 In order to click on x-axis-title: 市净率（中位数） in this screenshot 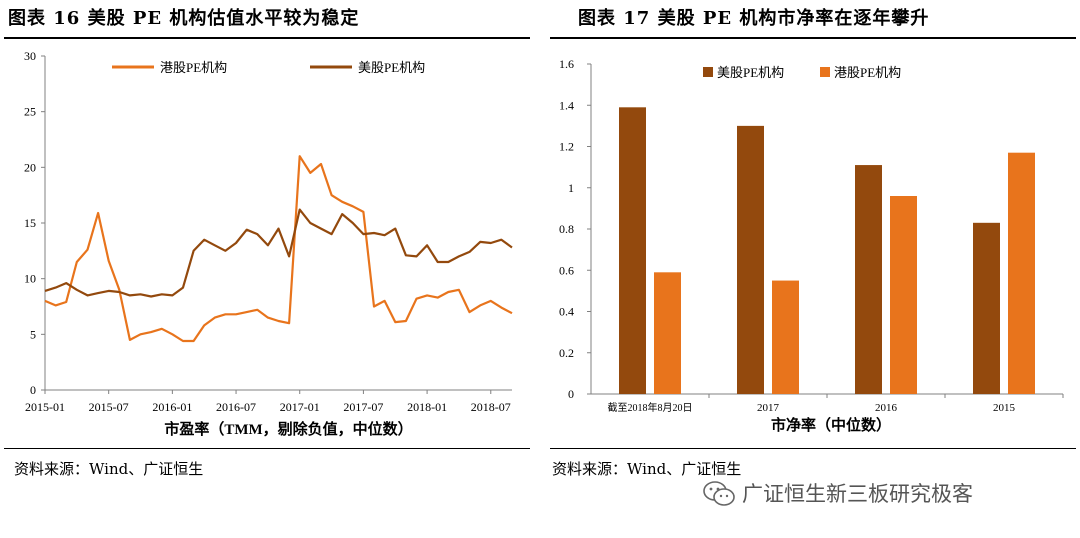, I will do `click(831, 425)`.